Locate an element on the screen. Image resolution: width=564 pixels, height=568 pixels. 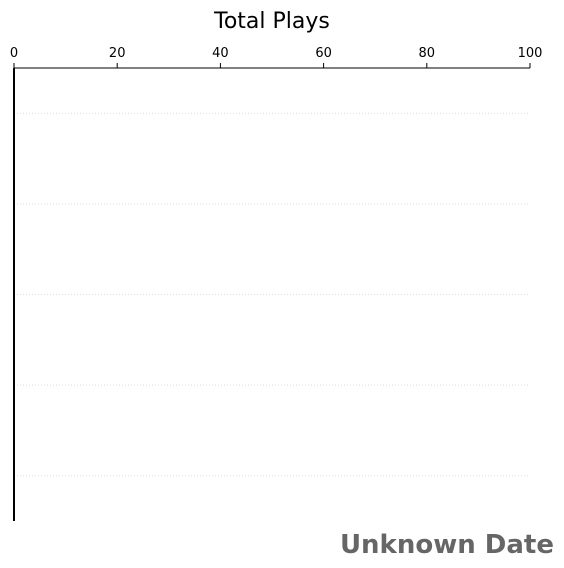
x-tick-label: 80 is located at coordinates (427, 53).